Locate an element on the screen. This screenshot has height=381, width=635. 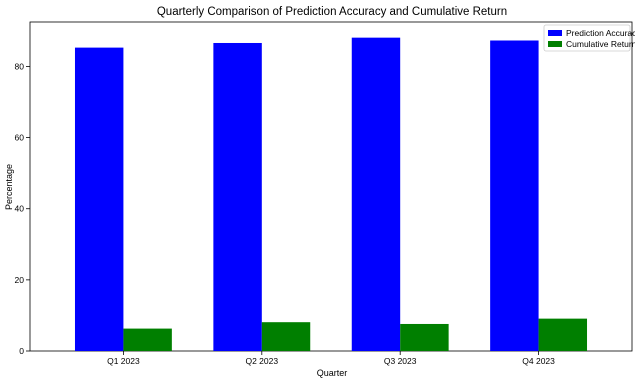
y-tick-label: 40 is located at coordinates (20, 209).